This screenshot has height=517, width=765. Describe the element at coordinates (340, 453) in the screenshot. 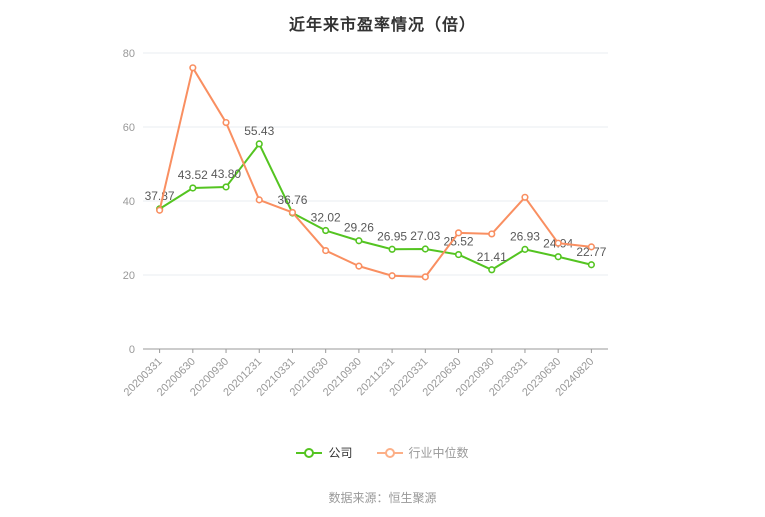

I see `legend-label-company: 公司` at that location.